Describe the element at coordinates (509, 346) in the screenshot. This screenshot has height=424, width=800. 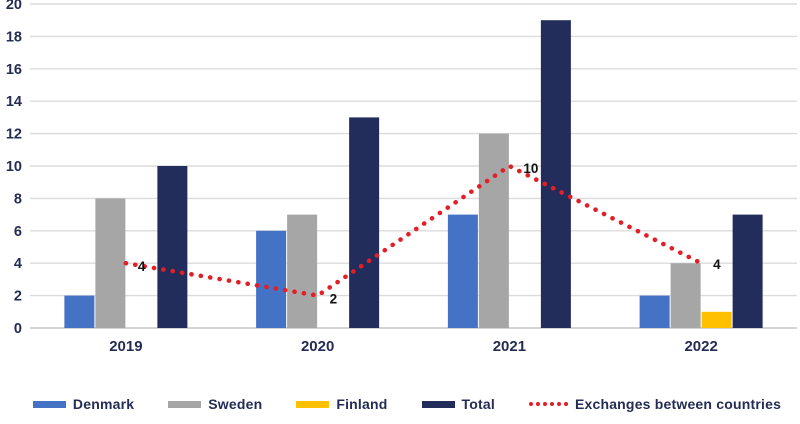
I see `x-axis-label-2021: 2021` at that location.